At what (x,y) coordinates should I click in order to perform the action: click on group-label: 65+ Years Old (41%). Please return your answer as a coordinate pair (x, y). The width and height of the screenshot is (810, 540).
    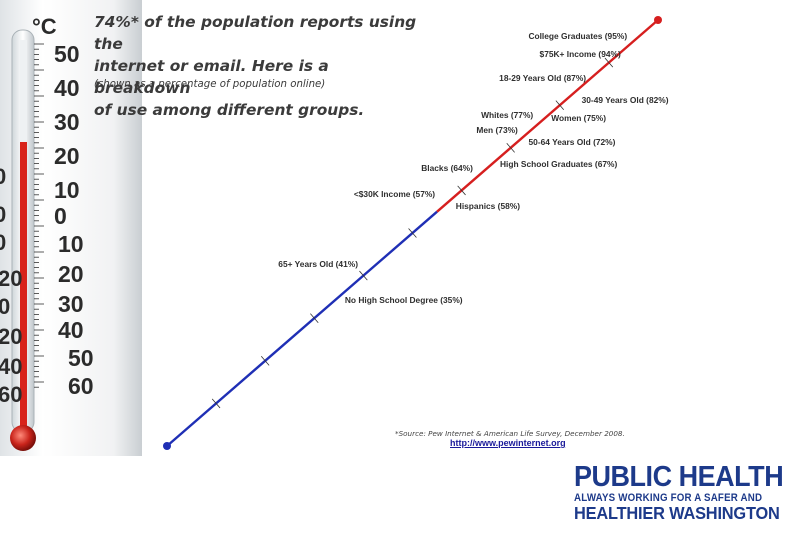
    Looking at the image, I should click on (318, 264).